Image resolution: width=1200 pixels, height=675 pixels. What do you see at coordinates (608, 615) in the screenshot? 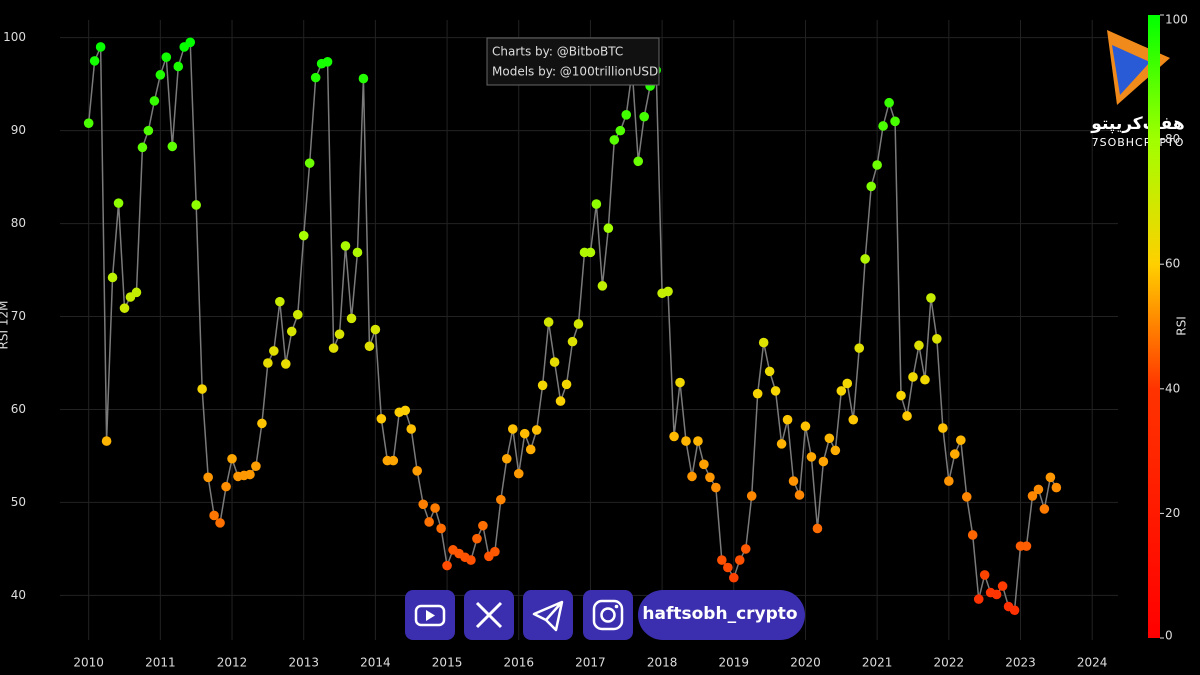
I see `instagram-button` at bounding box center [608, 615].